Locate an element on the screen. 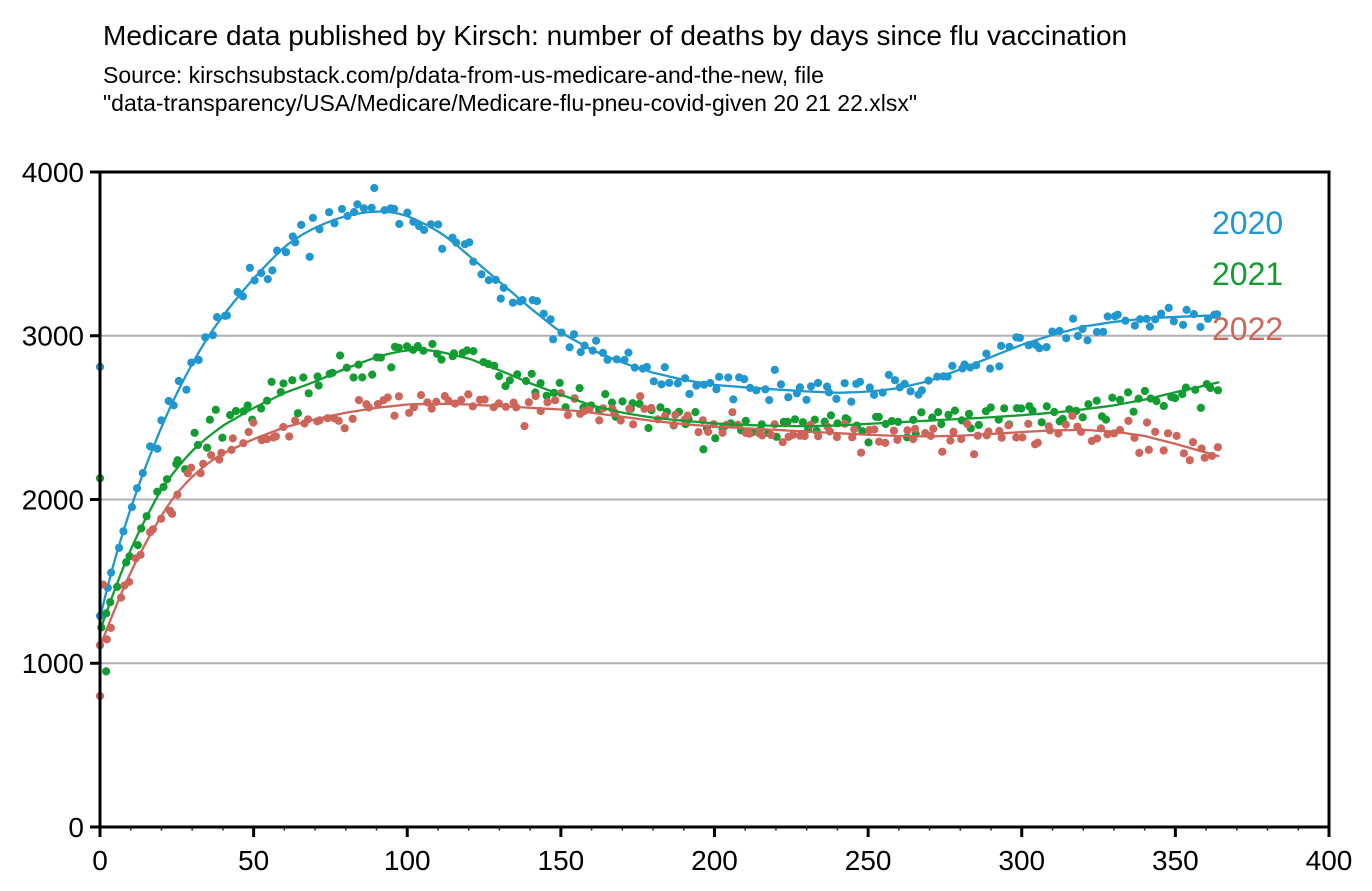  x-axis-tick-label-200: 200 is located at coordinates (714, 860).